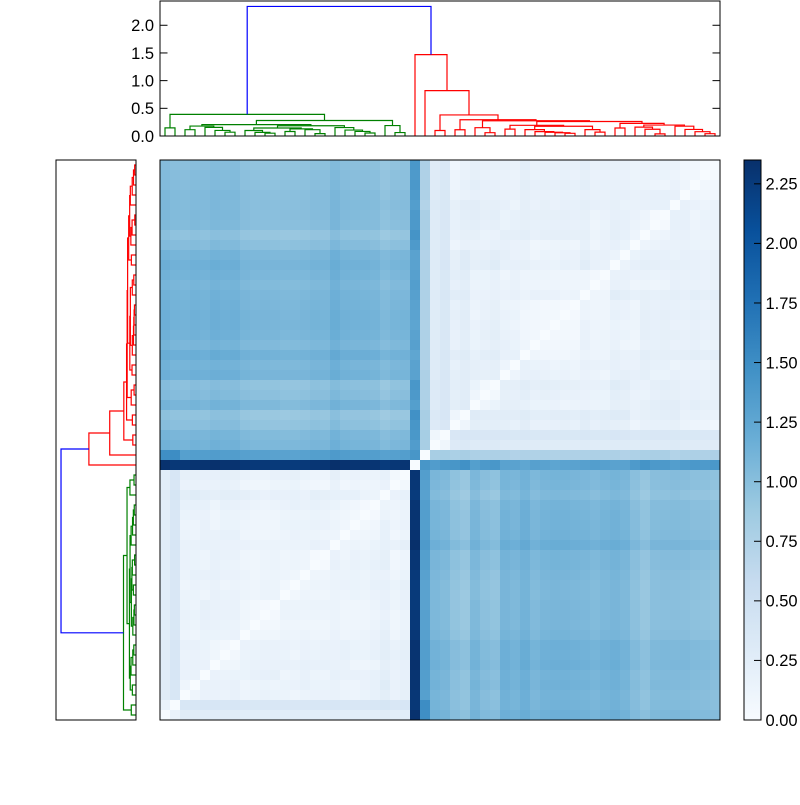  I want to click on svg-text: 0.25, so click(782, 661).